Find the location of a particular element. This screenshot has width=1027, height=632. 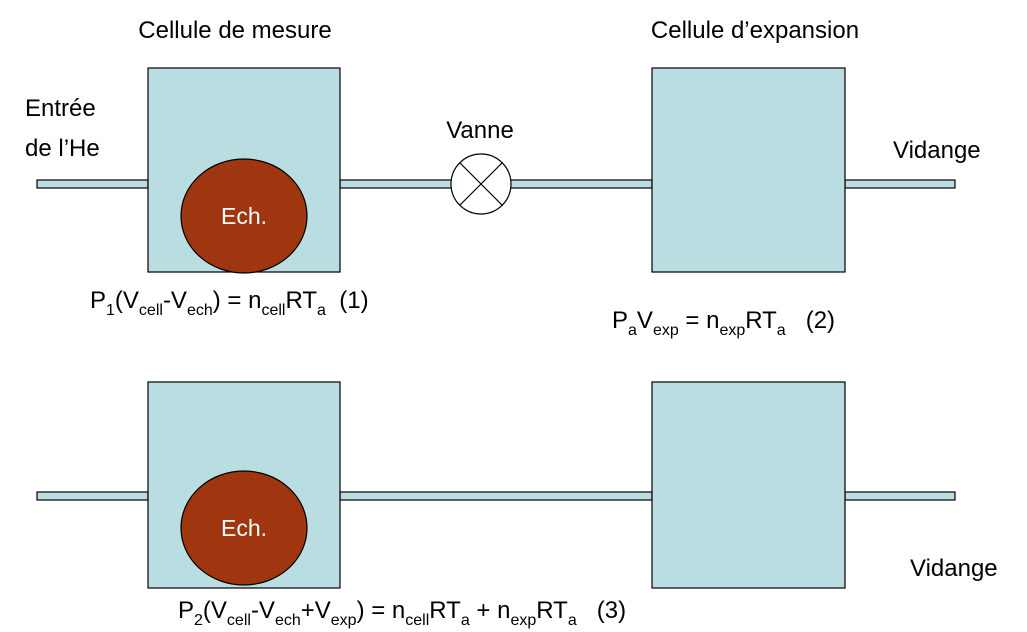

subscript: 1 is located at coordinates (110, 310).